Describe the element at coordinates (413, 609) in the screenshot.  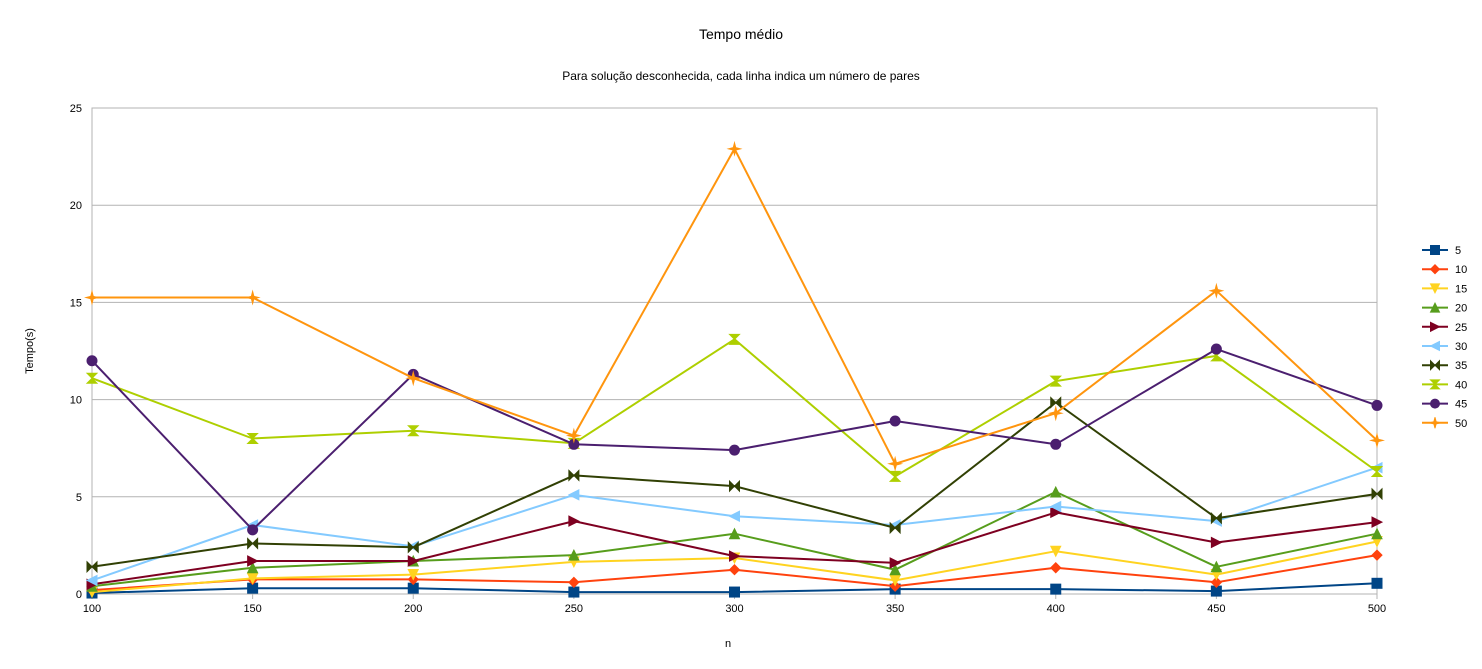
I see `x-tick-label: 200` at that location.